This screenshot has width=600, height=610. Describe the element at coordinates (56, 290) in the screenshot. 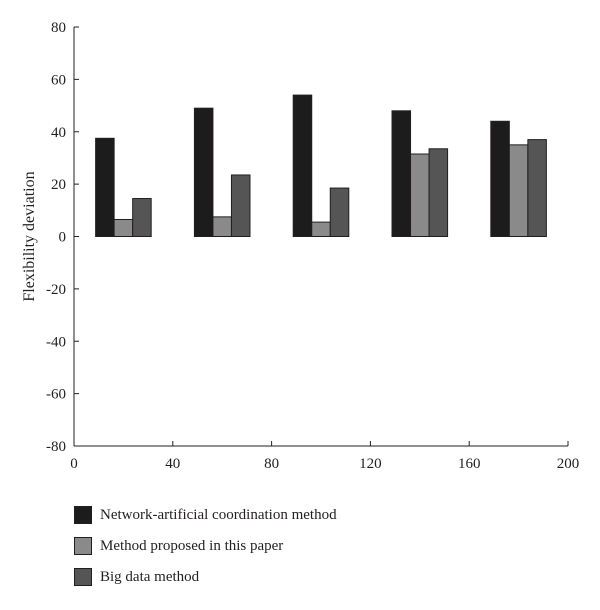

I see `y-tick-label: -20` at that location.